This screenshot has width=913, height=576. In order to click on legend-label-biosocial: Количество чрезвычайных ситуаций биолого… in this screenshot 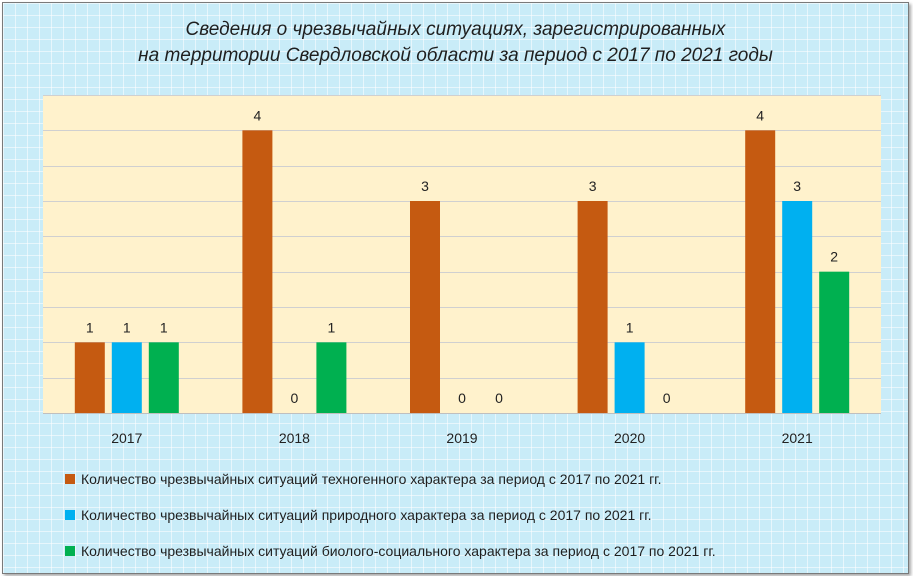, I will do `click(398, 551)`.